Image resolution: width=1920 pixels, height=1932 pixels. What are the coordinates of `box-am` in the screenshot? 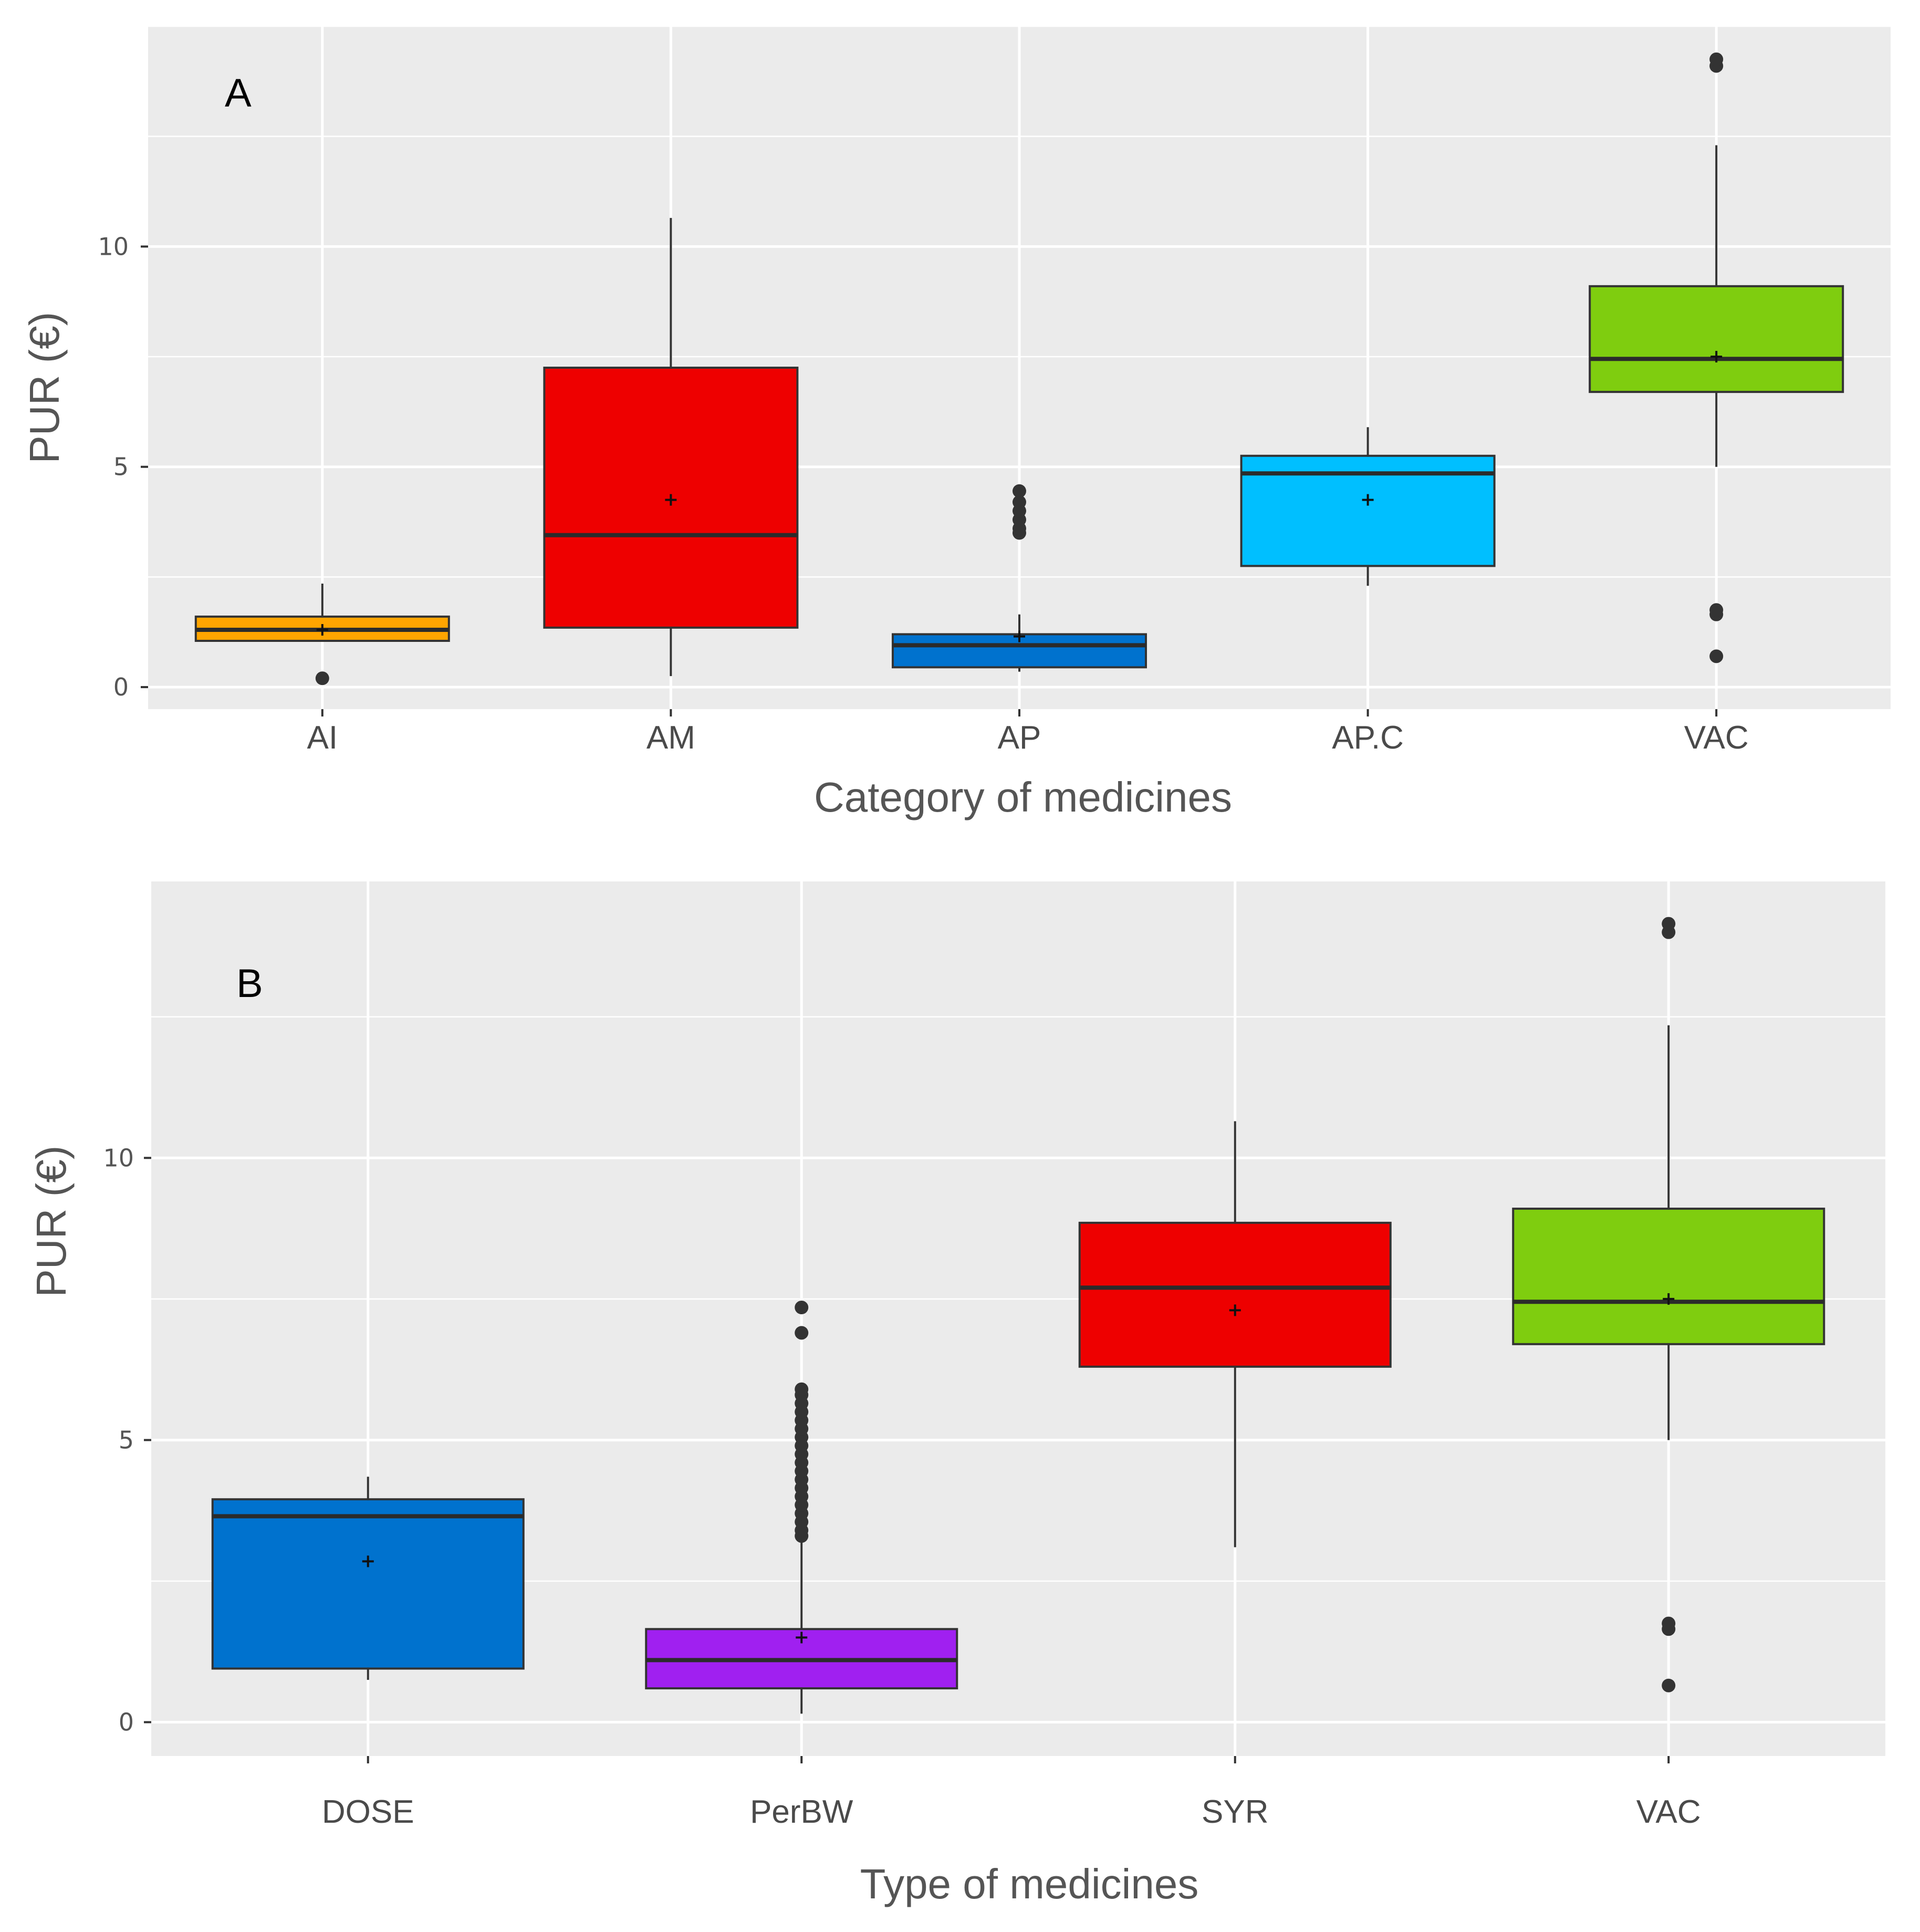 It's located at (671, 447).